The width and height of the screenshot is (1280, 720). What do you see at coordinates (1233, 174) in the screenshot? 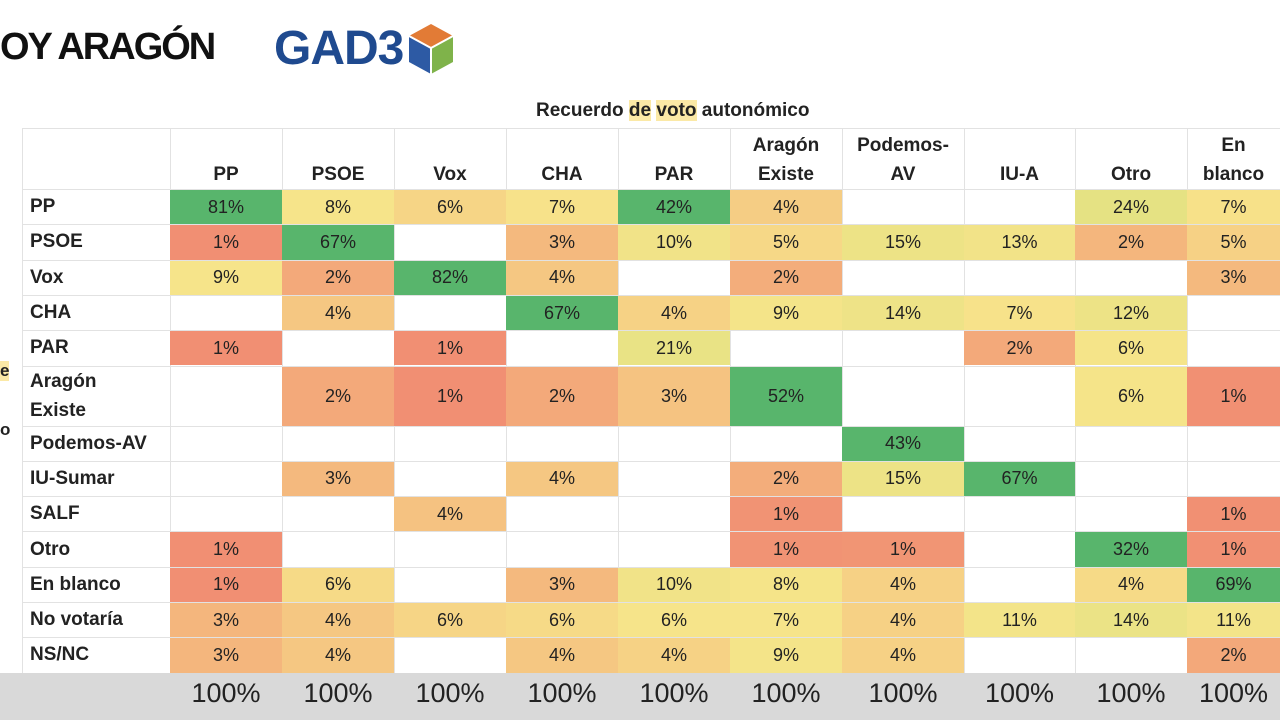
I see `column-header-line: blanco` at bounding box center [1233, 174].